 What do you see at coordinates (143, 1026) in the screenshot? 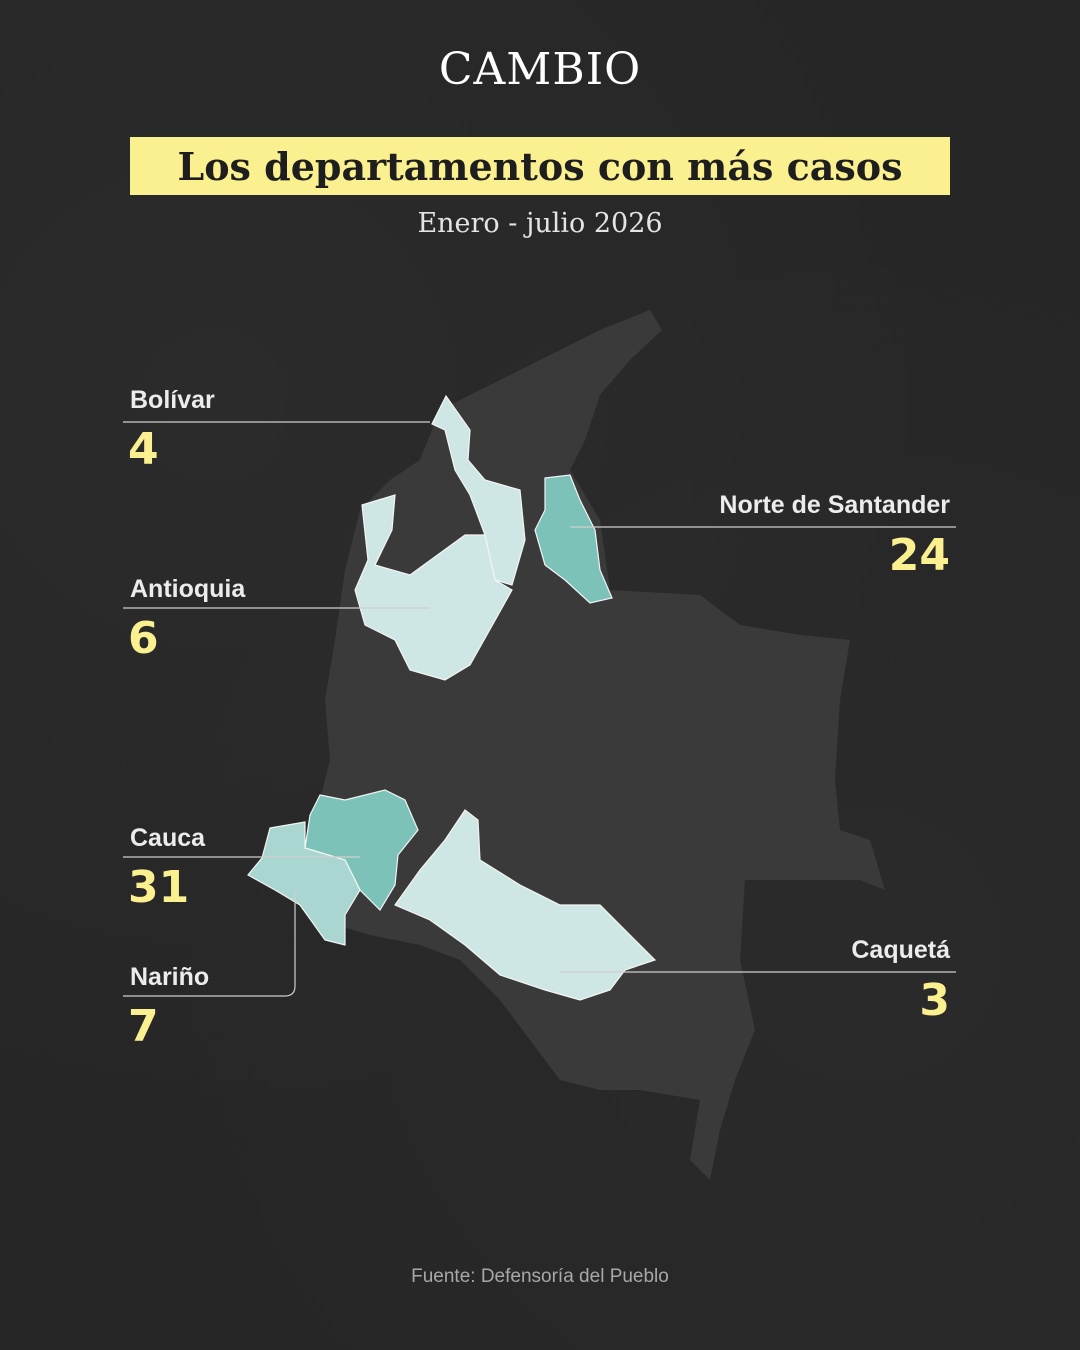
I see `count-narino: 7` at bounding box center [143, 1026].